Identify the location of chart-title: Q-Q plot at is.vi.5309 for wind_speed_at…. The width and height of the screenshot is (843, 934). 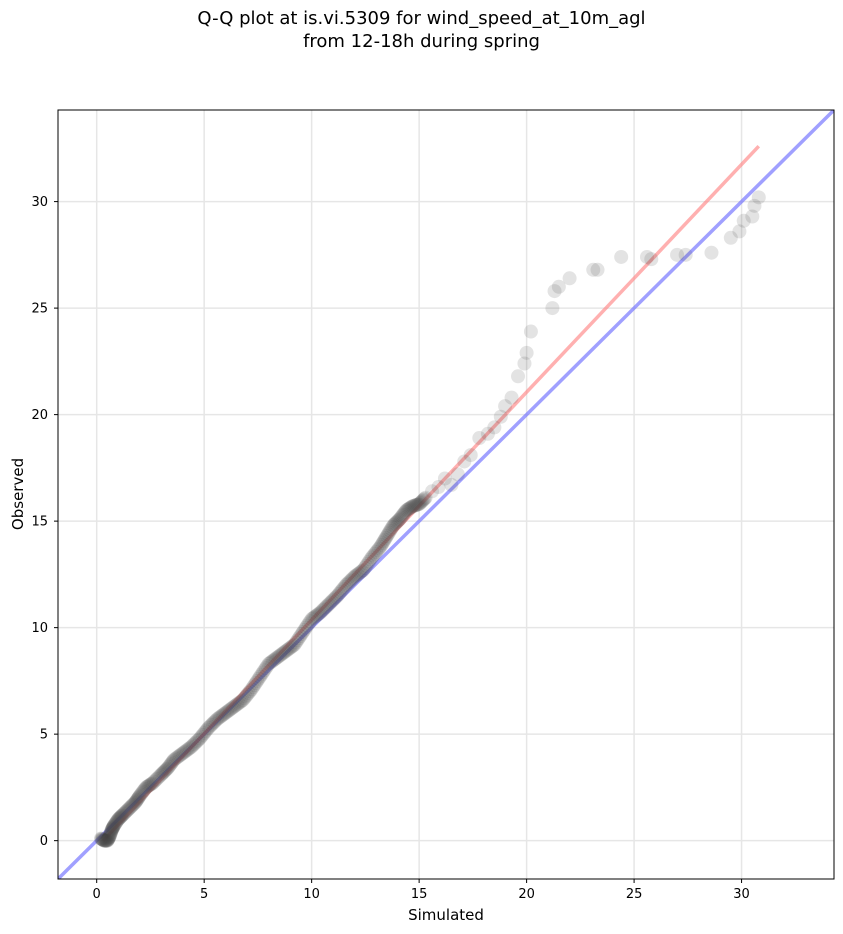
(421, 30).